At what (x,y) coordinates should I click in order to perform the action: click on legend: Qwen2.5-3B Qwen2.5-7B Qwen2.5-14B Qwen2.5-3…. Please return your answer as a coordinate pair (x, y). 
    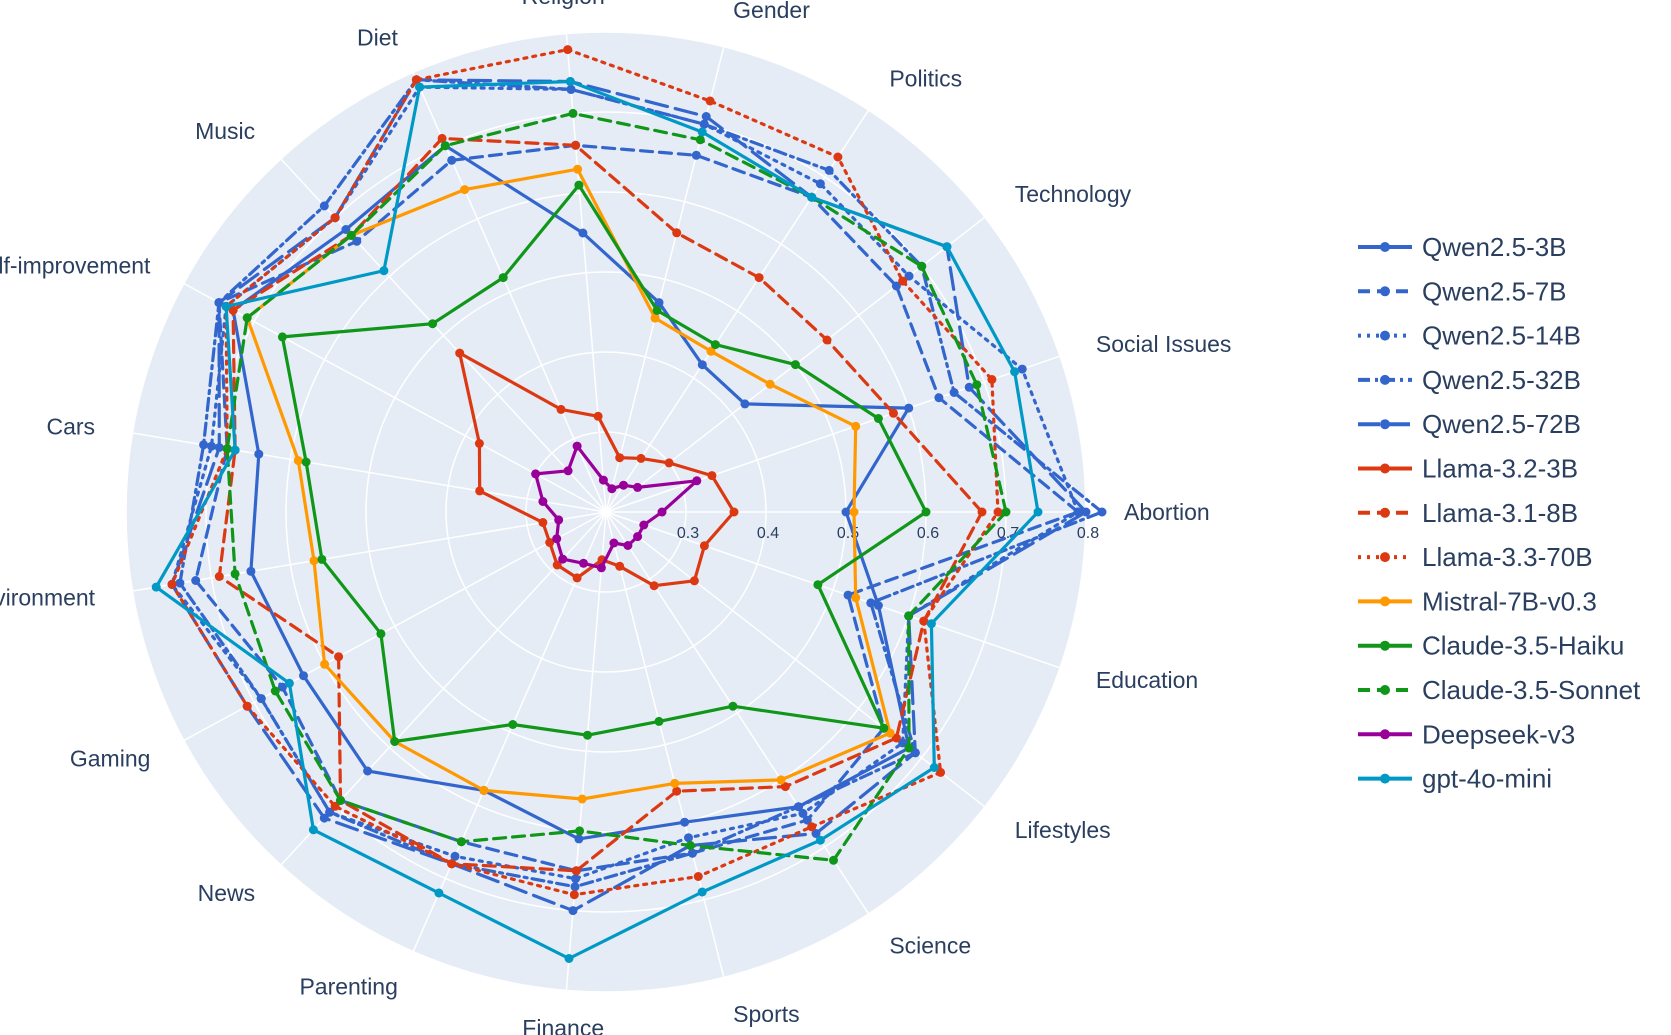
    Looking at the image, I should click on (1499, 513).